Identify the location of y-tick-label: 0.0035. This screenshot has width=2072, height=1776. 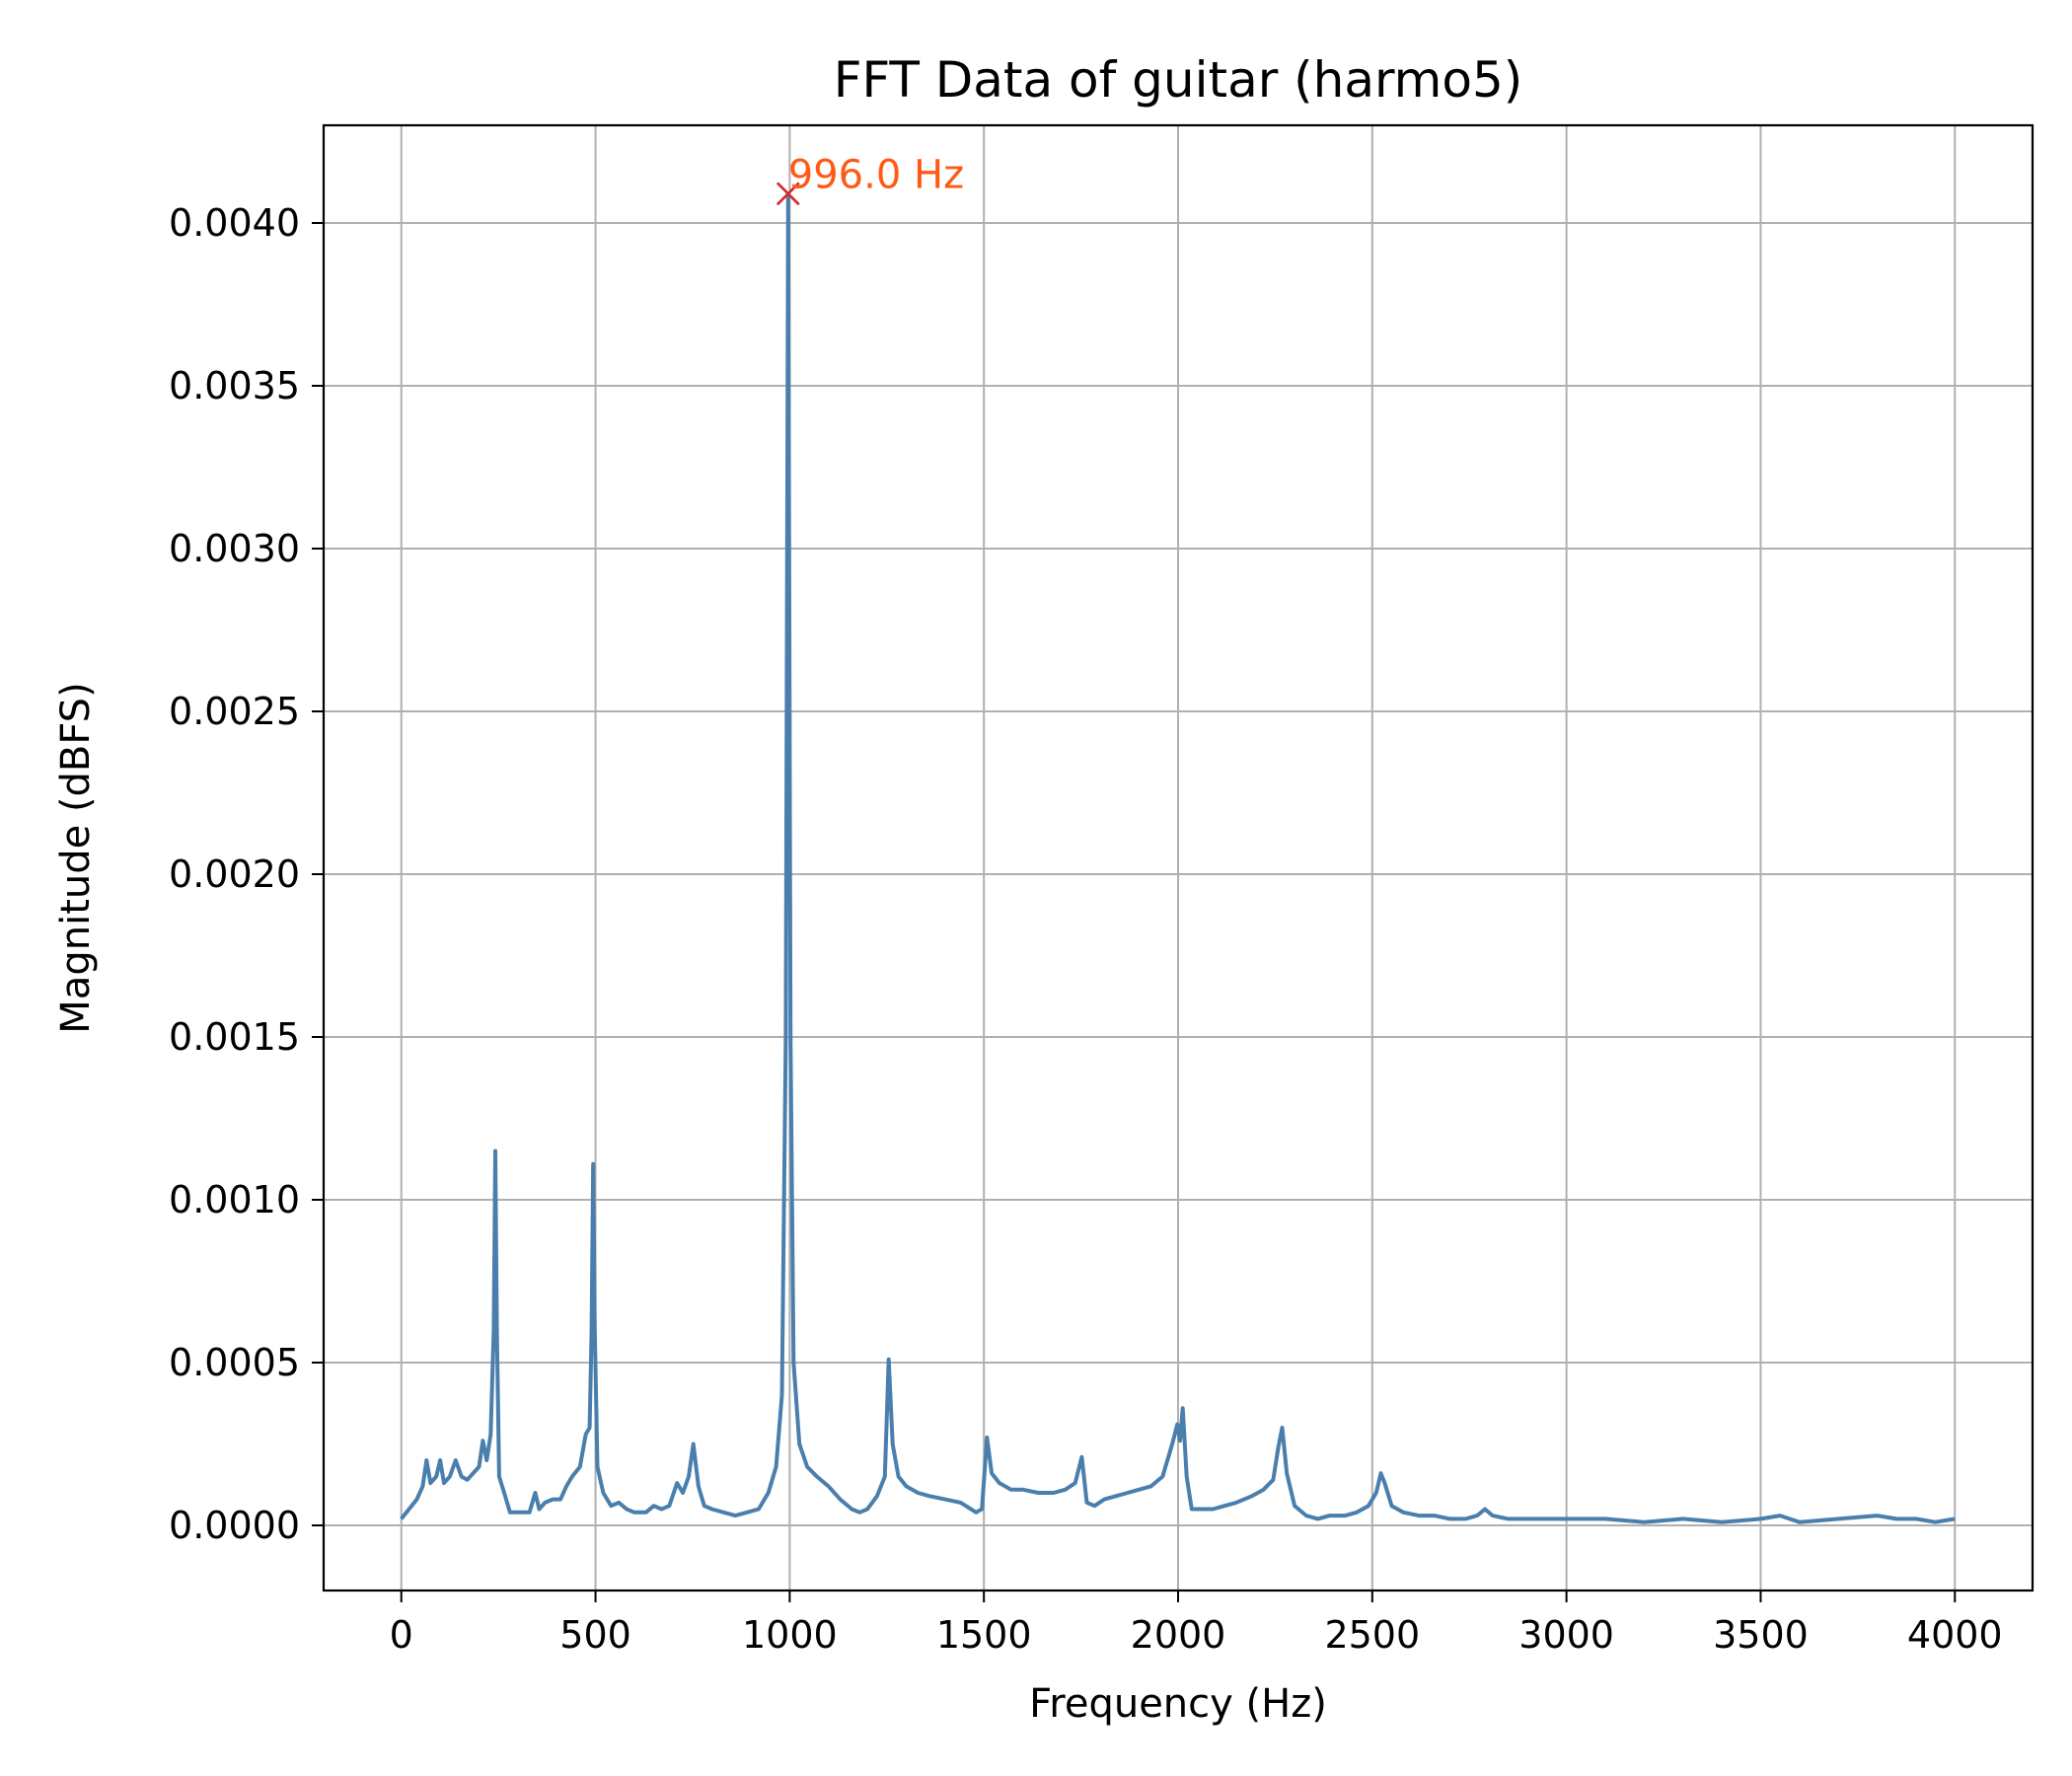
(235, 386).